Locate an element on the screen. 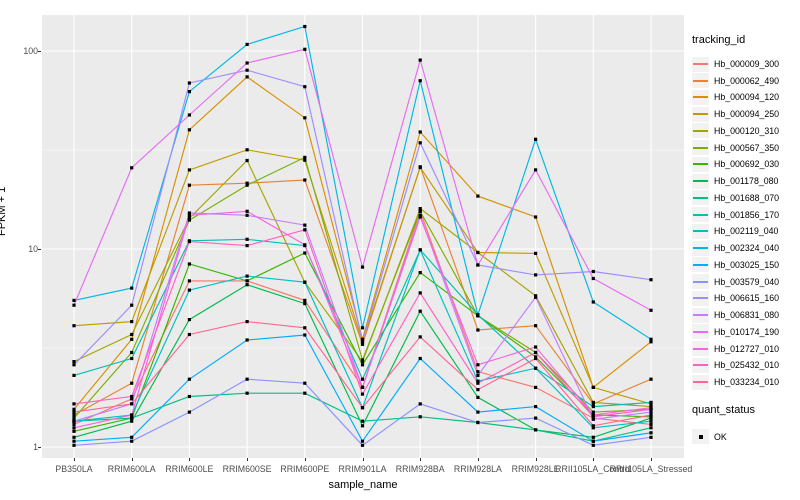 This screenshot has width=800, height=500. legend-entry-Hb_000567_350: Hb_000567_350 is located at coordinates (735, 147).